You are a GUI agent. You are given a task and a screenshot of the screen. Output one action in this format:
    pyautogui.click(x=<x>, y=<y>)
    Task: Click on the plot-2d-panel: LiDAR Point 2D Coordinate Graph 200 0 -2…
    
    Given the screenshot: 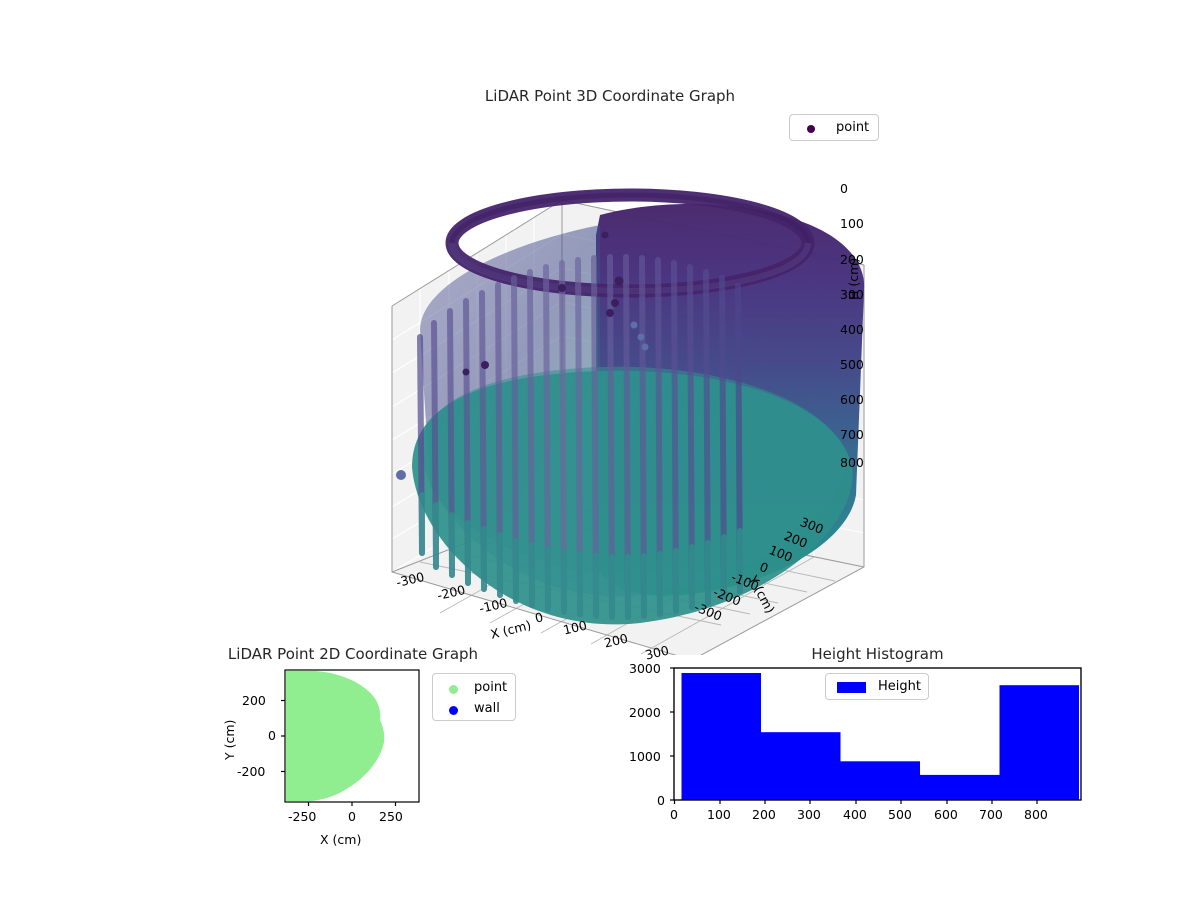 What is the action you would take?
    pyautogui.click(x=360, y=747)
    